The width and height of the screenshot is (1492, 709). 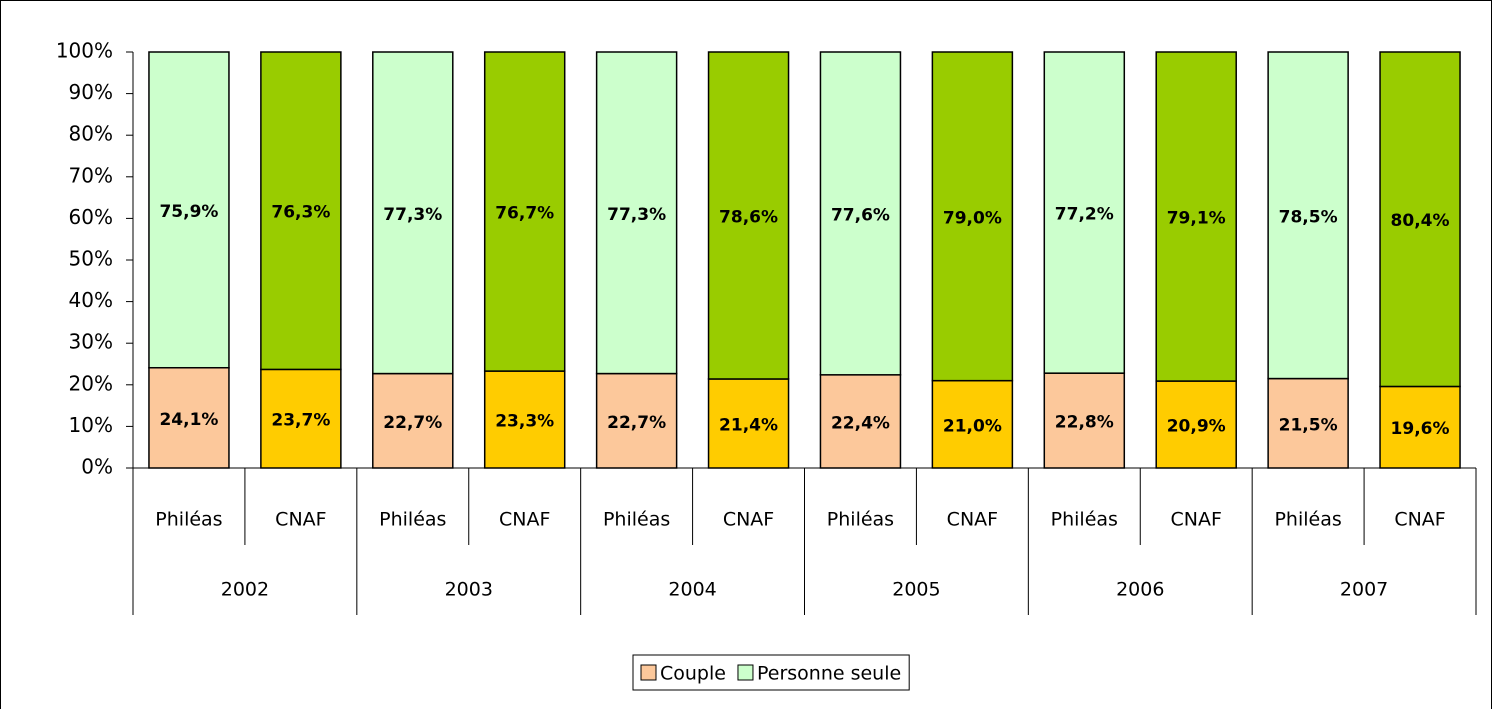 What do you see at coordinates (1084, 423) in the screenshot?
I see `data-label: 22,8%` at bounding box center [1084, 423].